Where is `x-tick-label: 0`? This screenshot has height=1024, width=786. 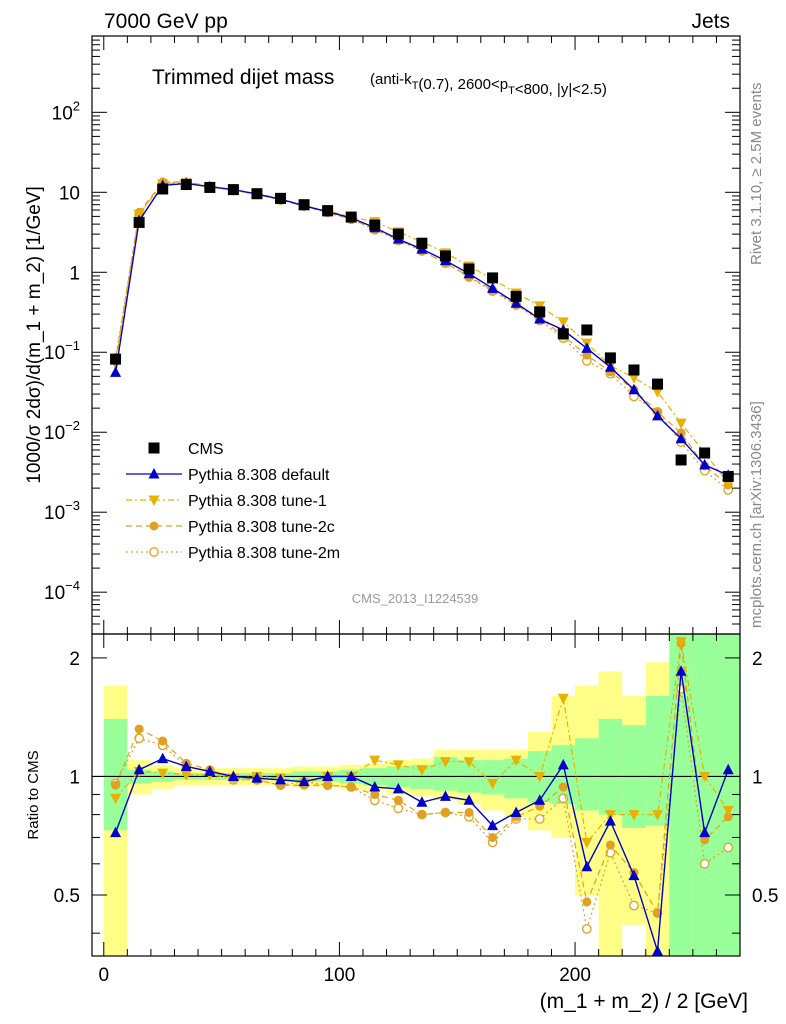 x-tick-label: 0 is located at coordinates (103, 975).